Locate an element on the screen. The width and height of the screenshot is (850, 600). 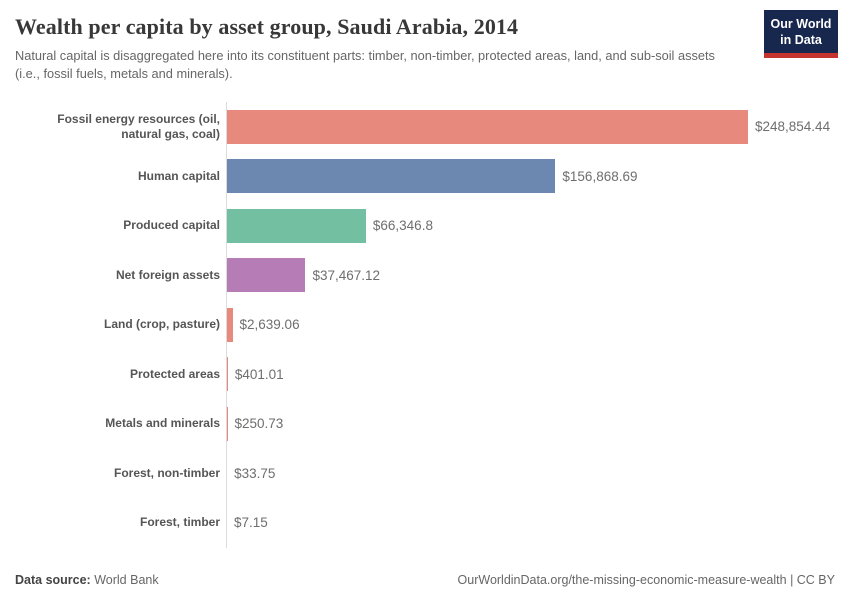
value-label: $156,868.69 is located at coordinates (600, 176).